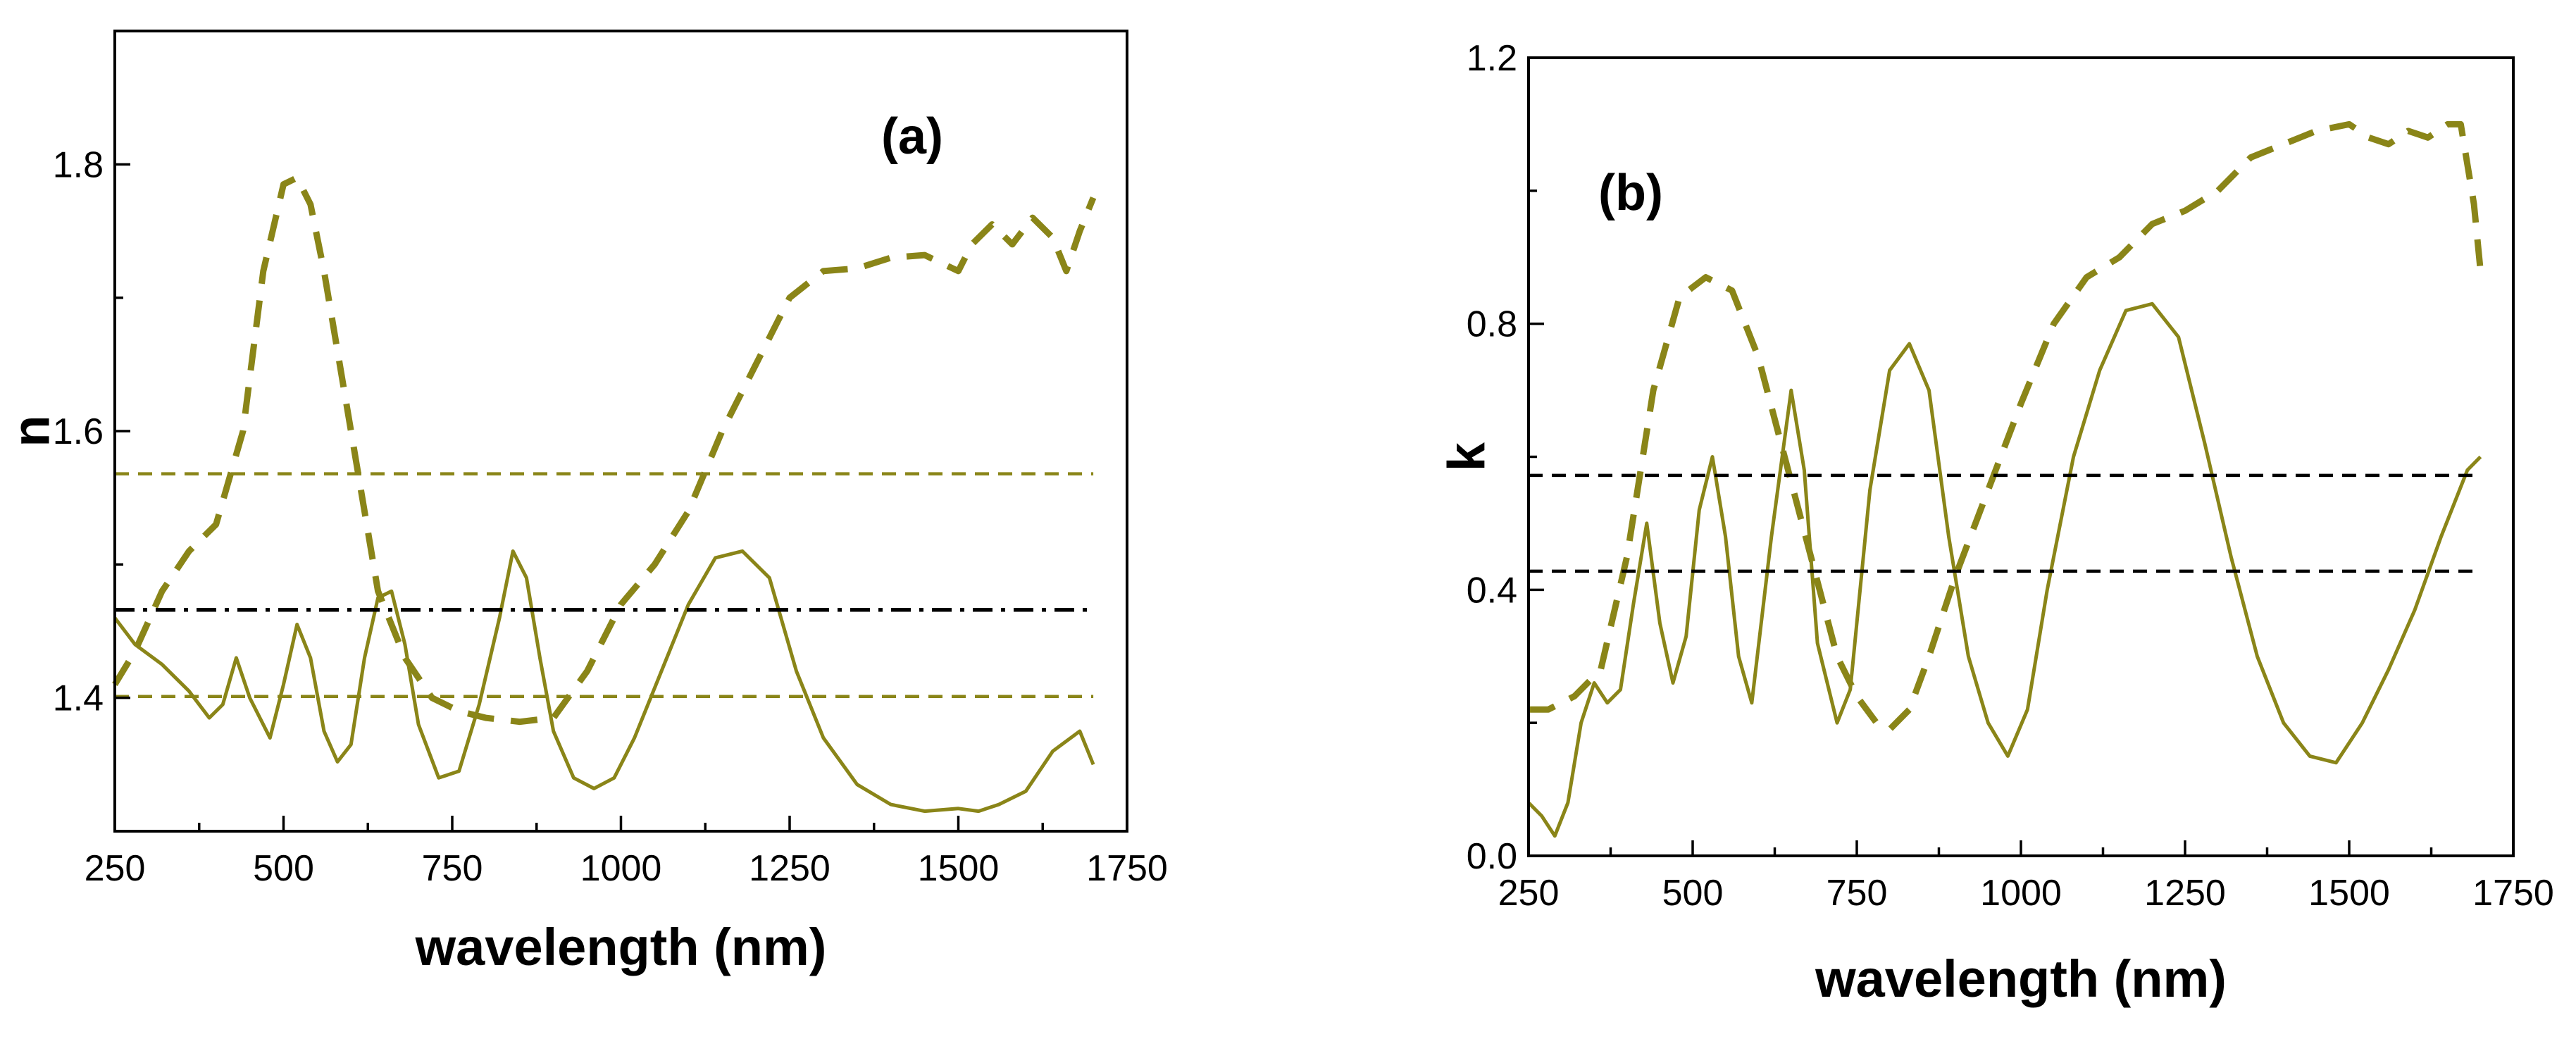 The height and width of the screenshot is (1039, 2576). I want to click on panel-b-x-tick-labels: 250 500 750 1000 1250 1500 1750, so click(2026, 893).